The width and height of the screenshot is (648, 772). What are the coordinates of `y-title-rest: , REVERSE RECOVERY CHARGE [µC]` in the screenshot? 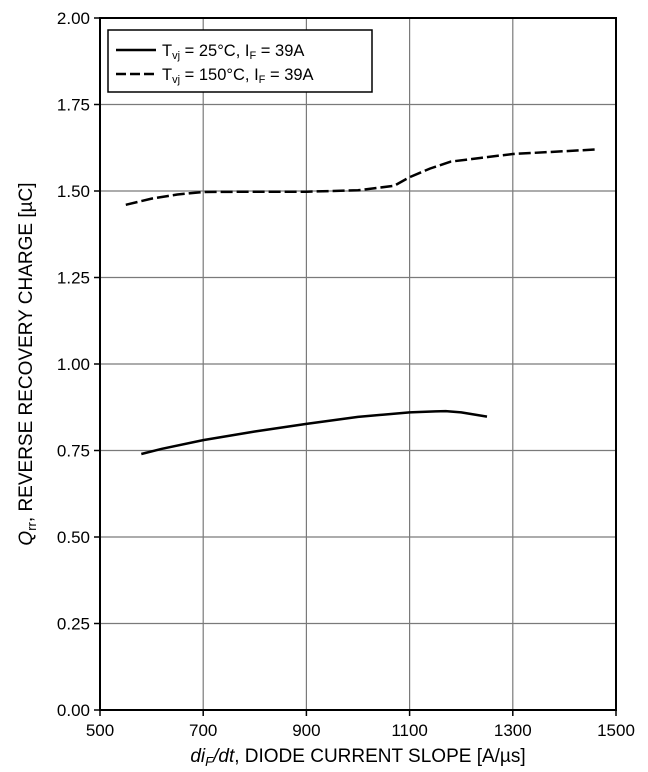 It's located at (26, 352).